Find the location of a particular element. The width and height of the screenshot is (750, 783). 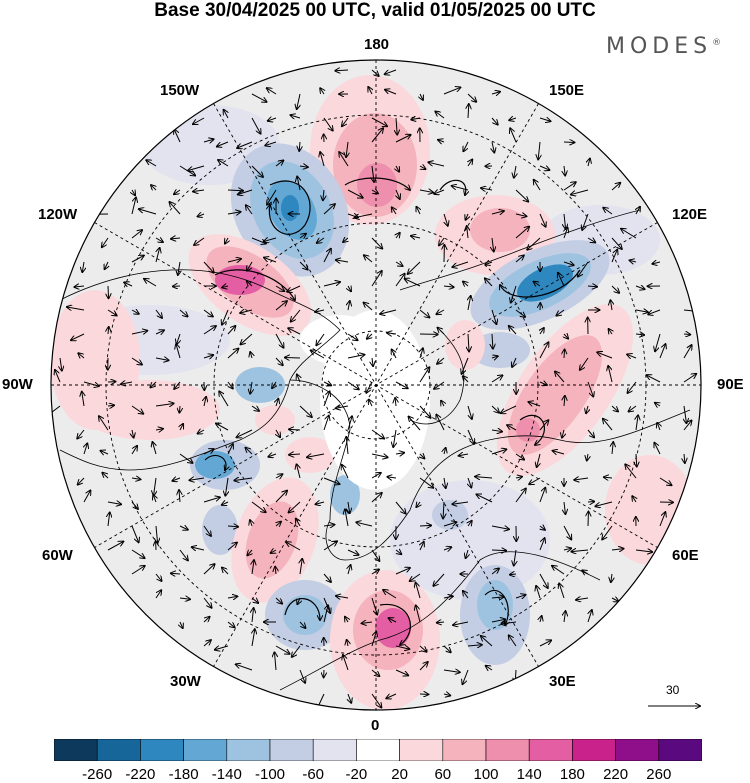

brand-logo: MODES® is located at coordinates (663, 46).